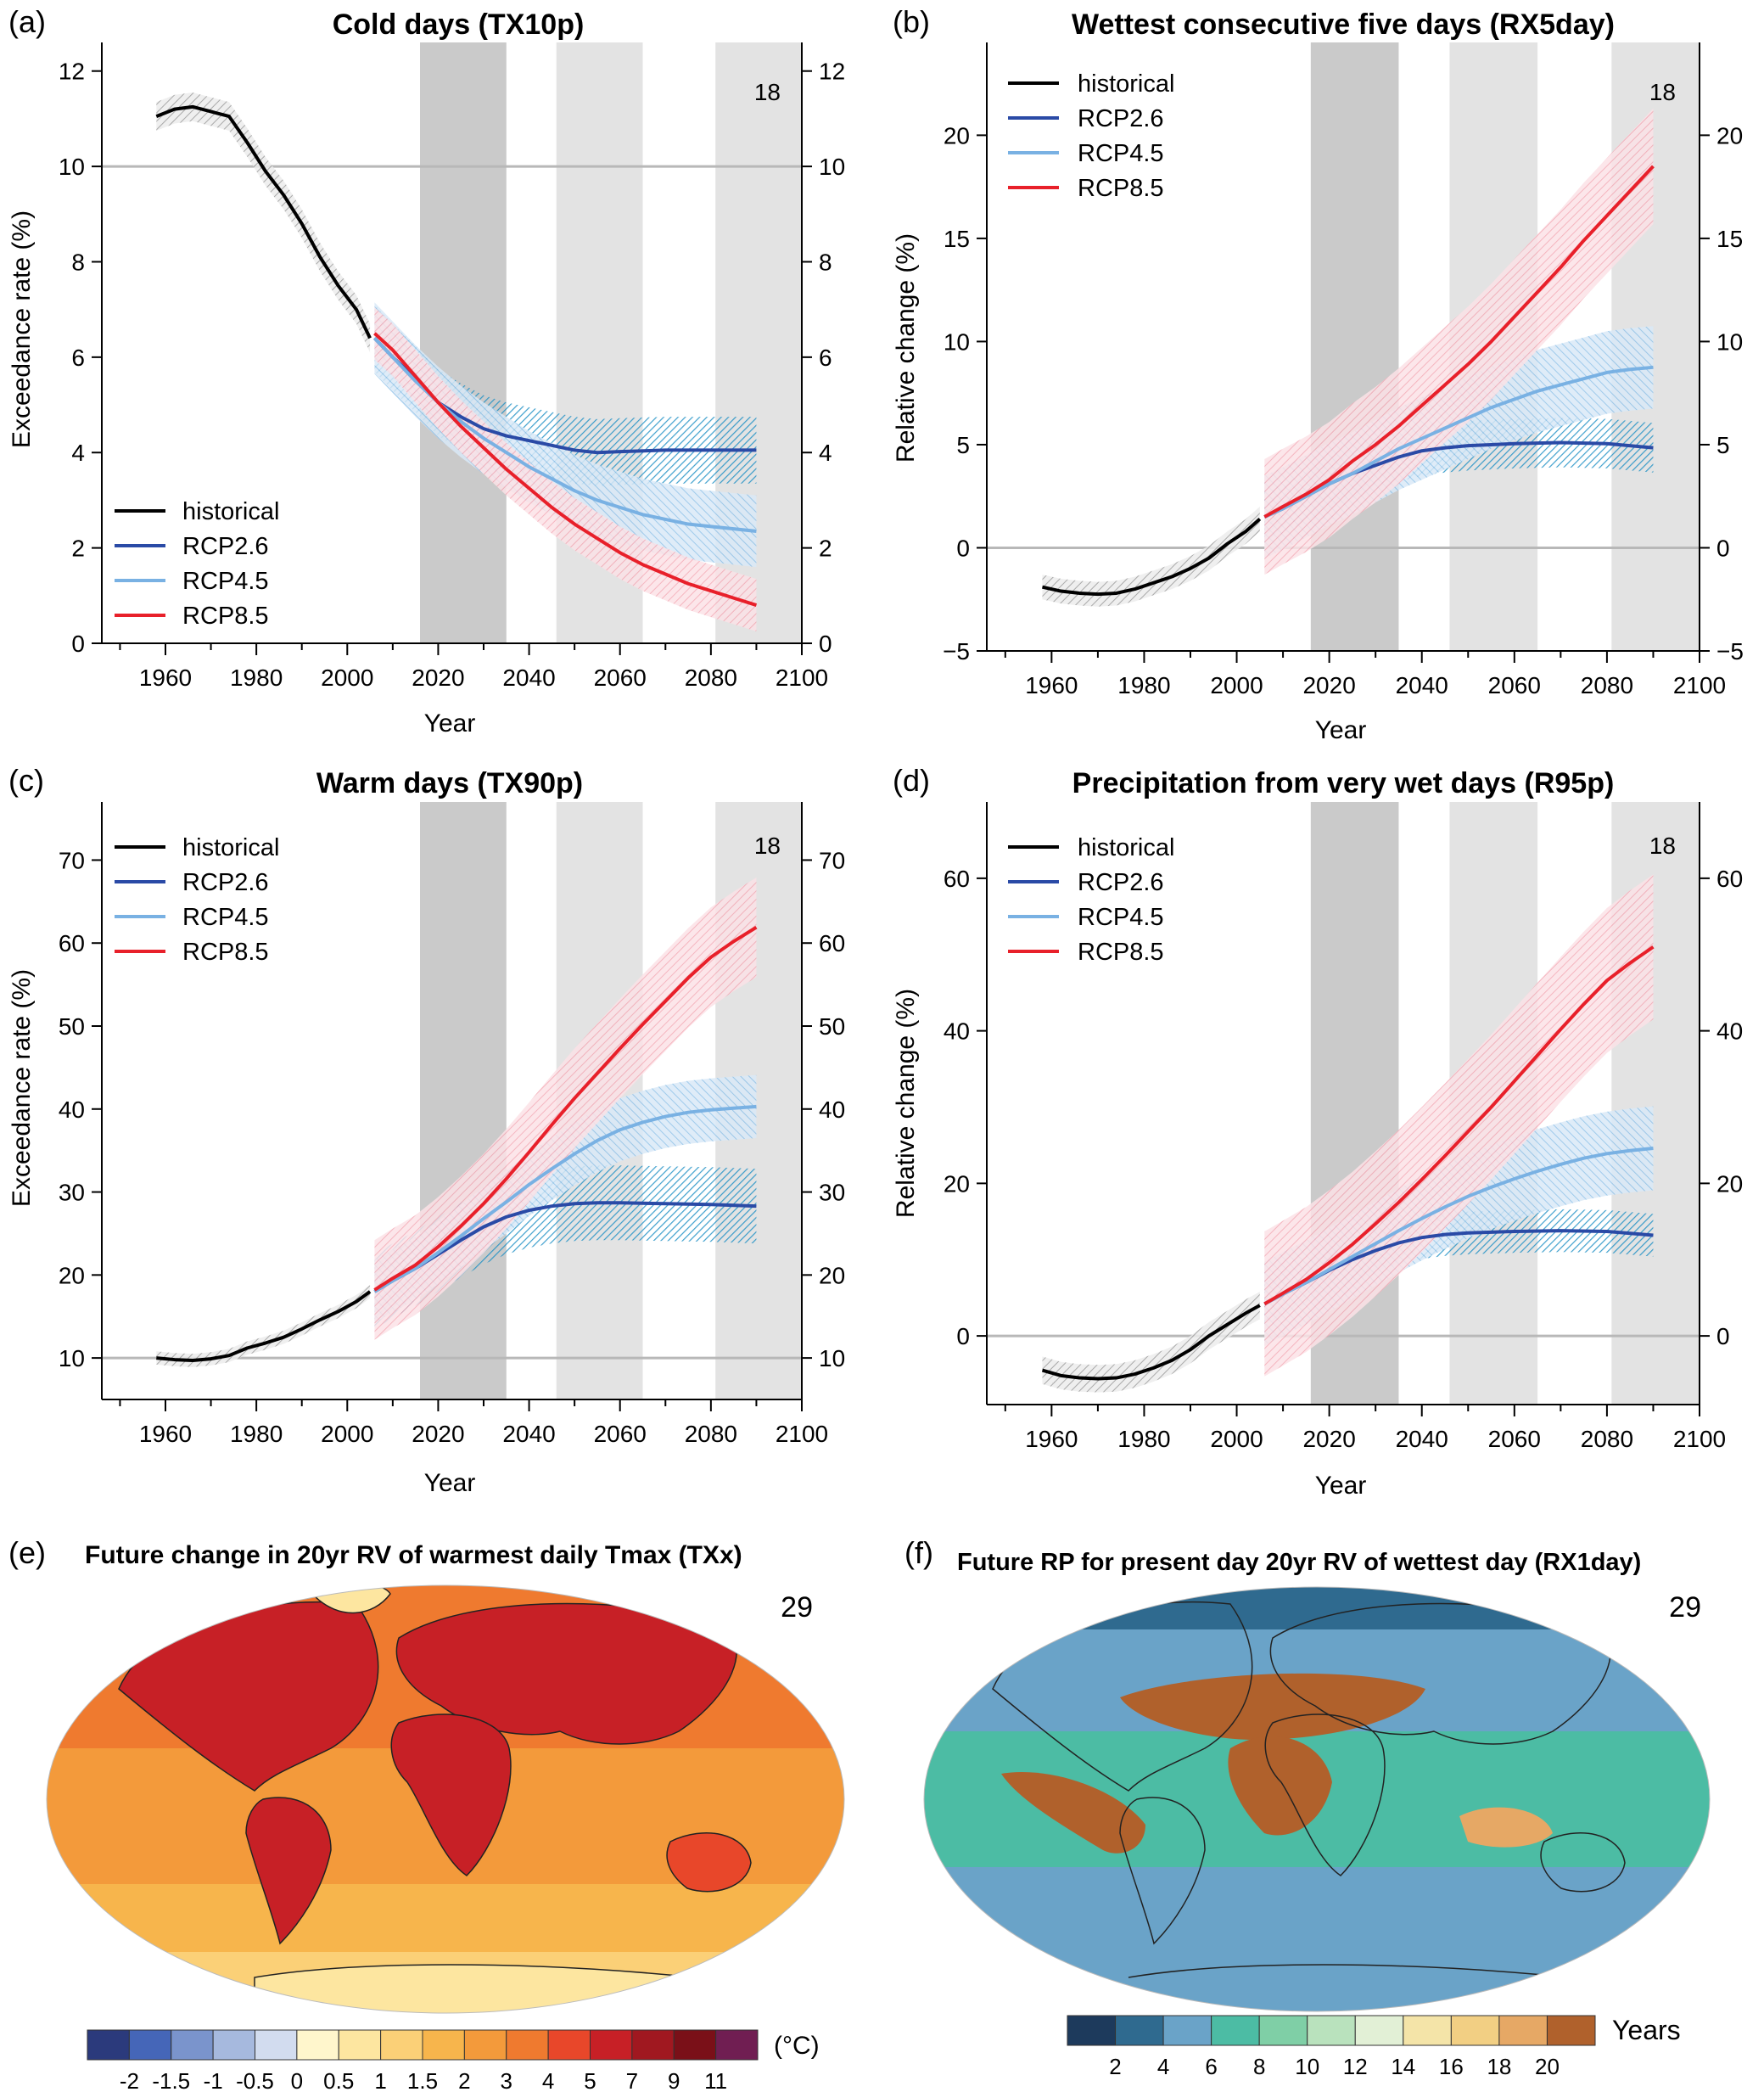 This screenshot has height=2092, width=1764. Describe the element at coordinates (1051, 685) in the screenshot. I see `x-tick-label: 1960` at that location.